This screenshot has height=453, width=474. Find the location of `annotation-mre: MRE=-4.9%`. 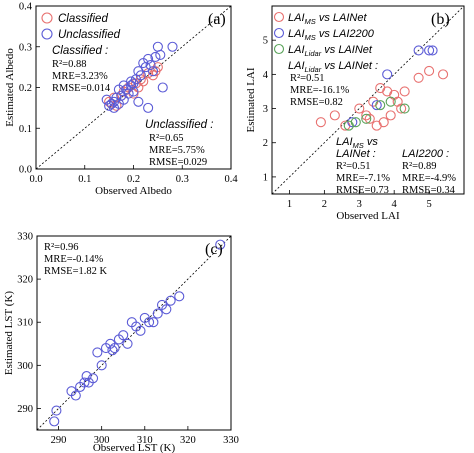

annotation-mre: MRE=-4.9% is located at coordinates (429, 178).